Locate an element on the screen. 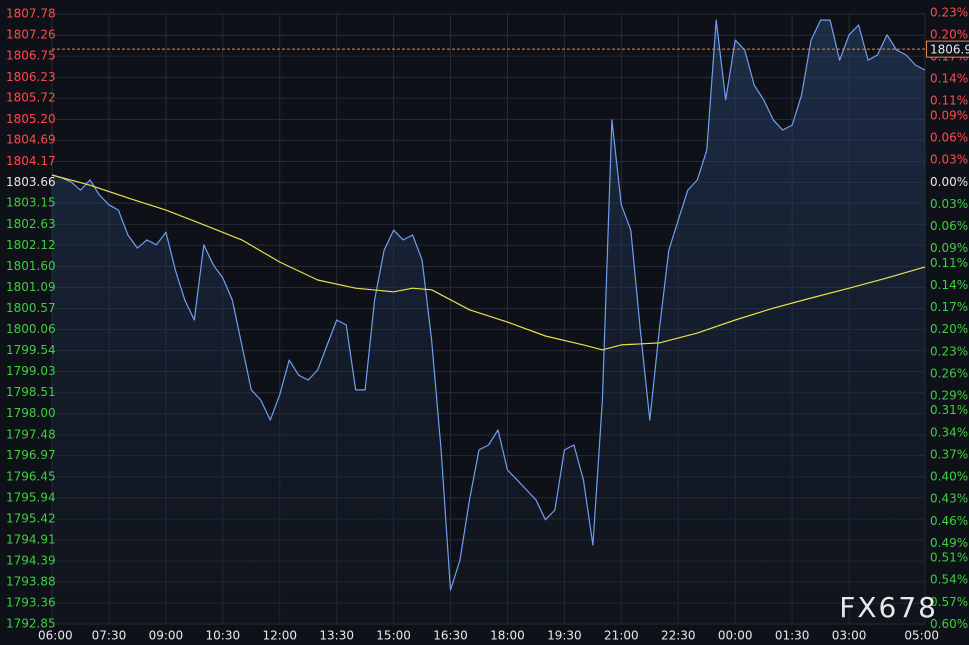 Image resolution: width=969 pixels, height=645 pixels. y-tick-label: 1795.94 is located at coordinates (31, 497).